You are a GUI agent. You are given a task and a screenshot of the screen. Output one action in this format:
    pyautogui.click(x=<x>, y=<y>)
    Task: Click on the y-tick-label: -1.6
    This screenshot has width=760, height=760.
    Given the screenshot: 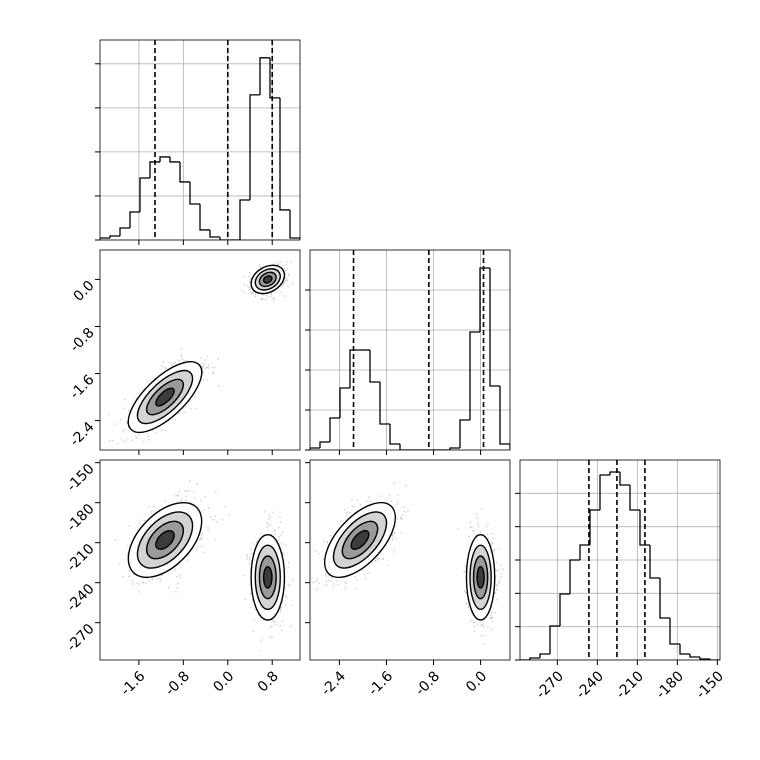 What is the action you would take?
    pyautogui.click(x=82, y=387)
    